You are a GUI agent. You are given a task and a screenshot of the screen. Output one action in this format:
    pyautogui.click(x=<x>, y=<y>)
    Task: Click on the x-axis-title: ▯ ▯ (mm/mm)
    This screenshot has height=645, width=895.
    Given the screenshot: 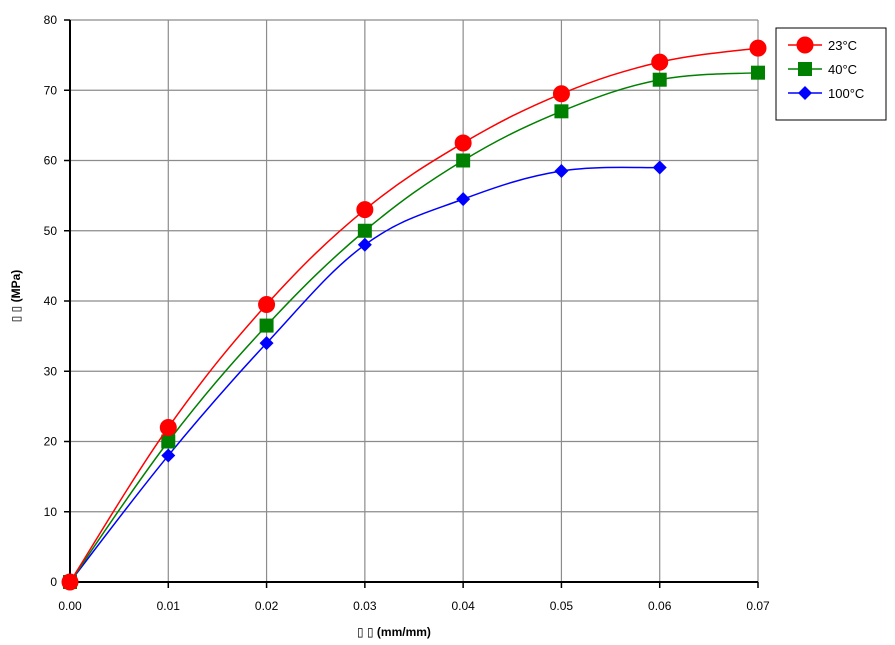 What is the action you would take?
    pyautogui.click(x=394, y=632)
    